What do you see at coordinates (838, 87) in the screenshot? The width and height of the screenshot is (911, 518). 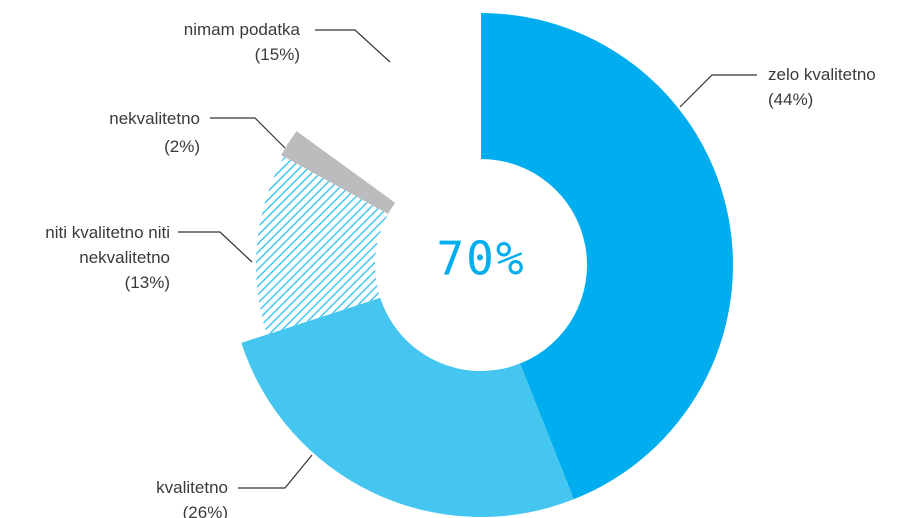 I see `slice-label: zelo kvalitetno (44%)` at bounding box center [838, 87].